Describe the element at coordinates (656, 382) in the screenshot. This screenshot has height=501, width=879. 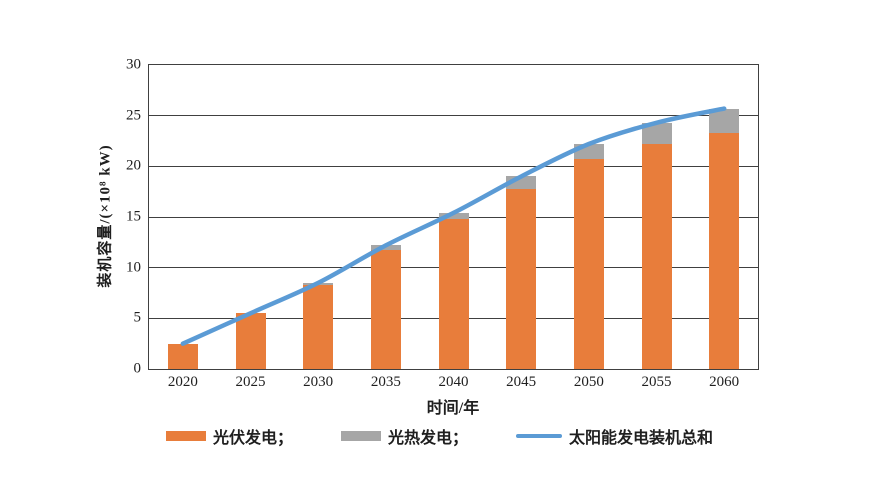
I see `x-tick-label: 2055` at that location.